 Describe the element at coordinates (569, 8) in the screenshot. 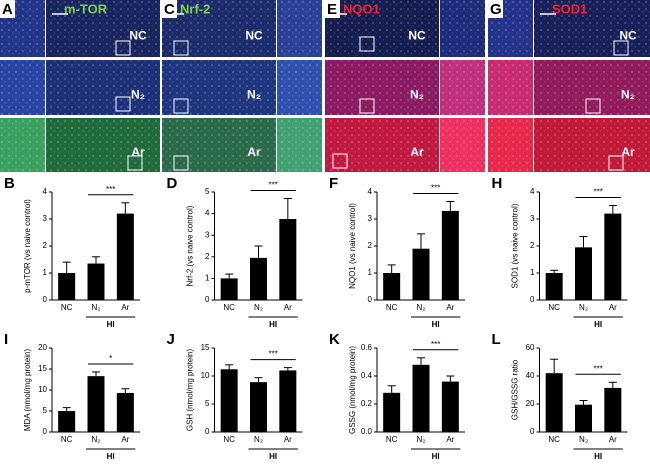

I see `stain-name: SOD1` at that location.